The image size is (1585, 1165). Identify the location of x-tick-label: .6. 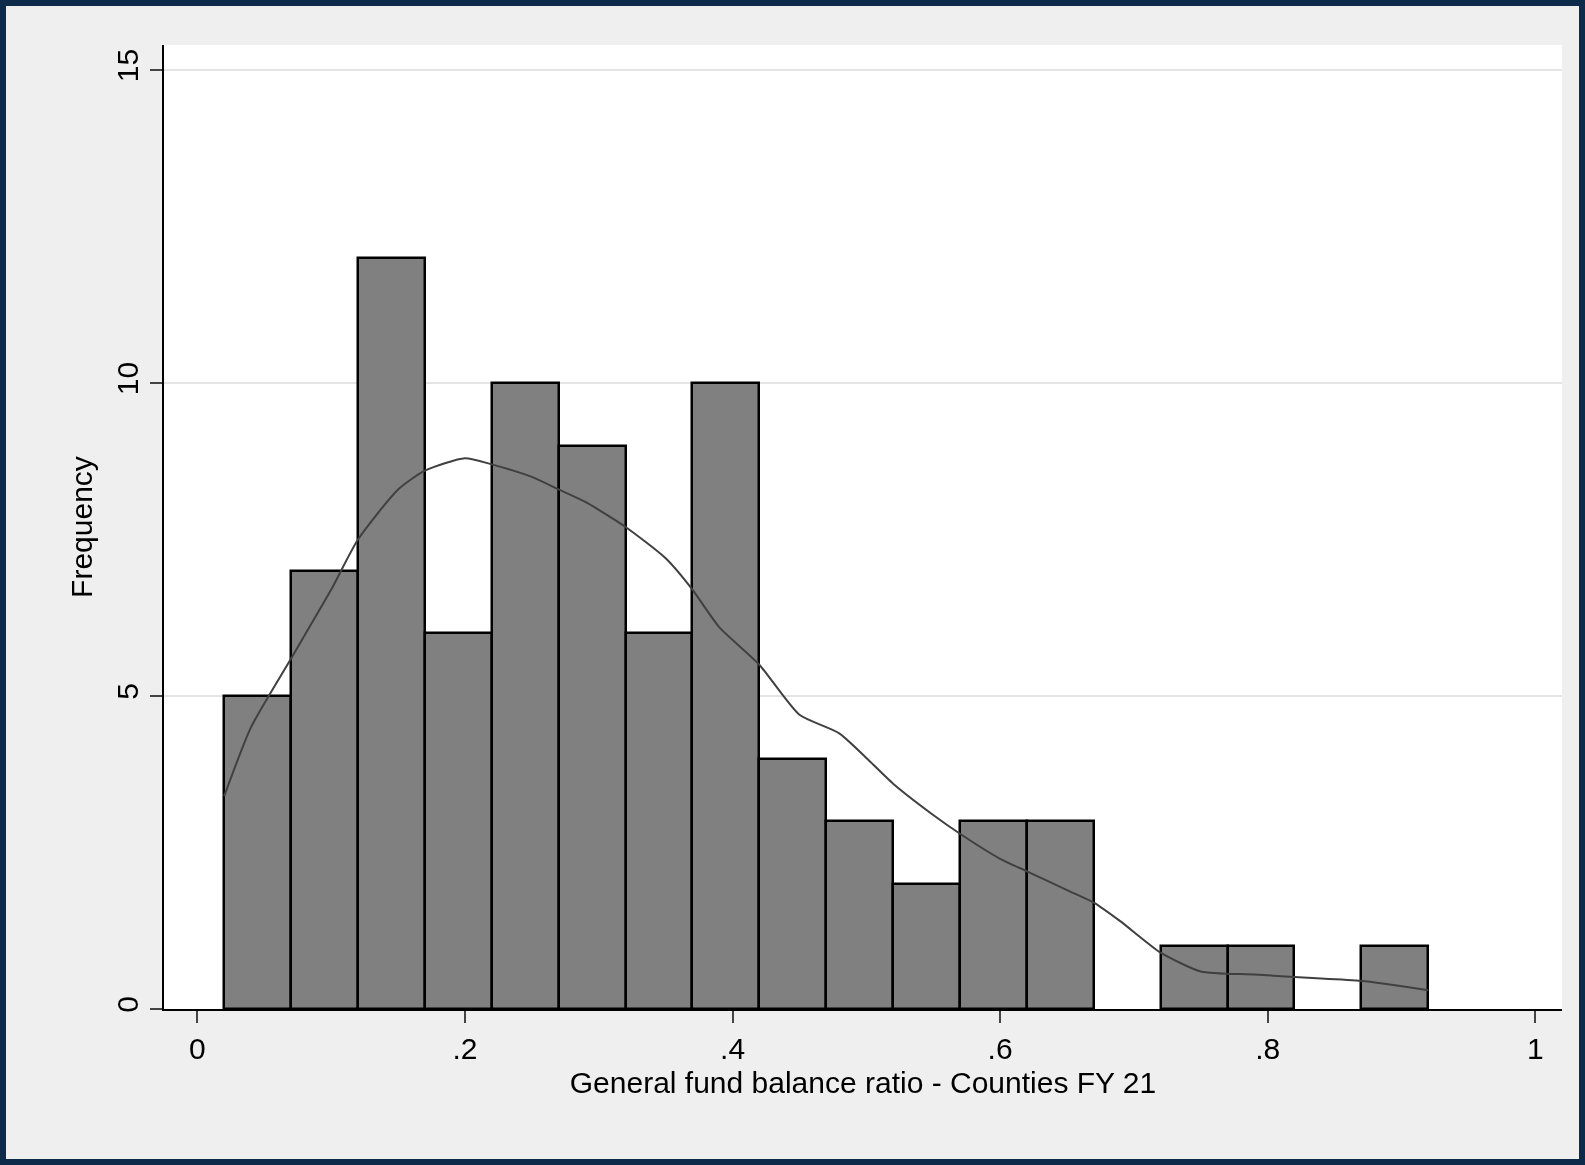
(1000, 1048).